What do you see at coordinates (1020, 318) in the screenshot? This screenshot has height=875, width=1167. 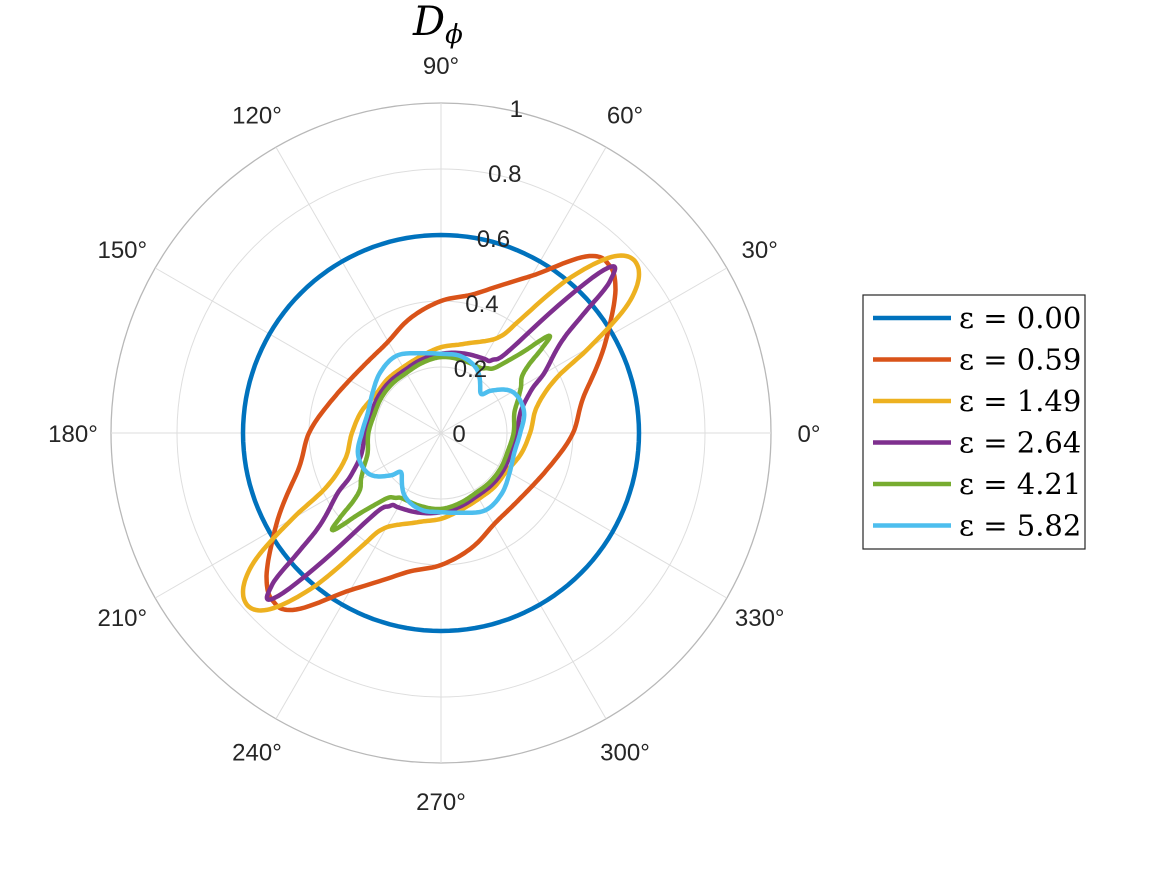 I see `legend-label: ε = 0.00` at bounding box center [1020, 318].